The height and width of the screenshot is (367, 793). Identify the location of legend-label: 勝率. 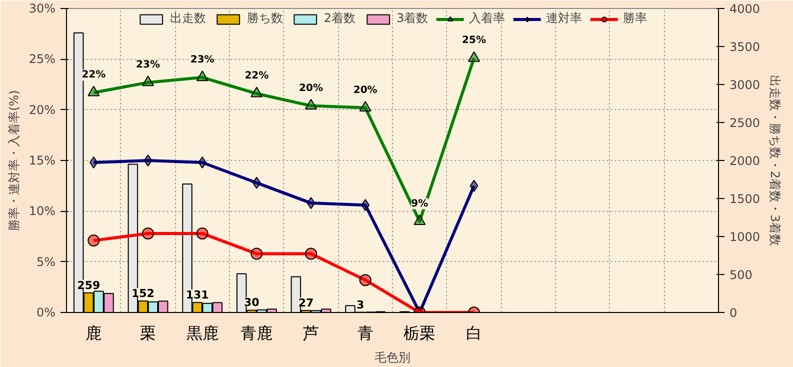
(635, 18).